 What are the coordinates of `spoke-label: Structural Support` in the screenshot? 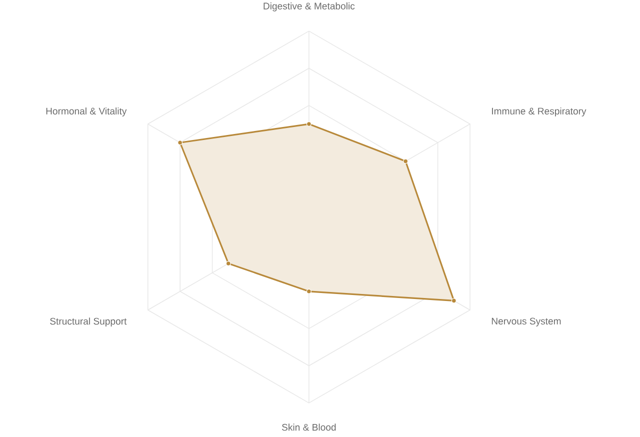 It's located at (88, 322).